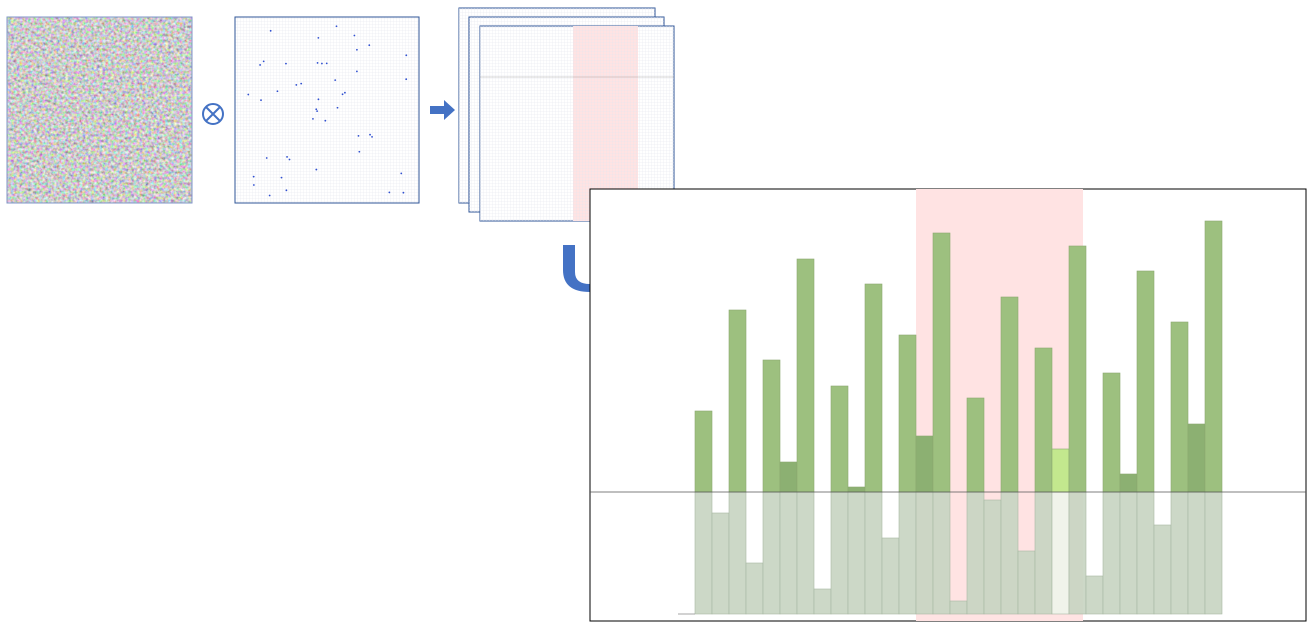 The height and width of the screenshot is (626, 1312). Describe the element at coordinates (99, 110) in the screenshot. I see `noise-image` at that location.